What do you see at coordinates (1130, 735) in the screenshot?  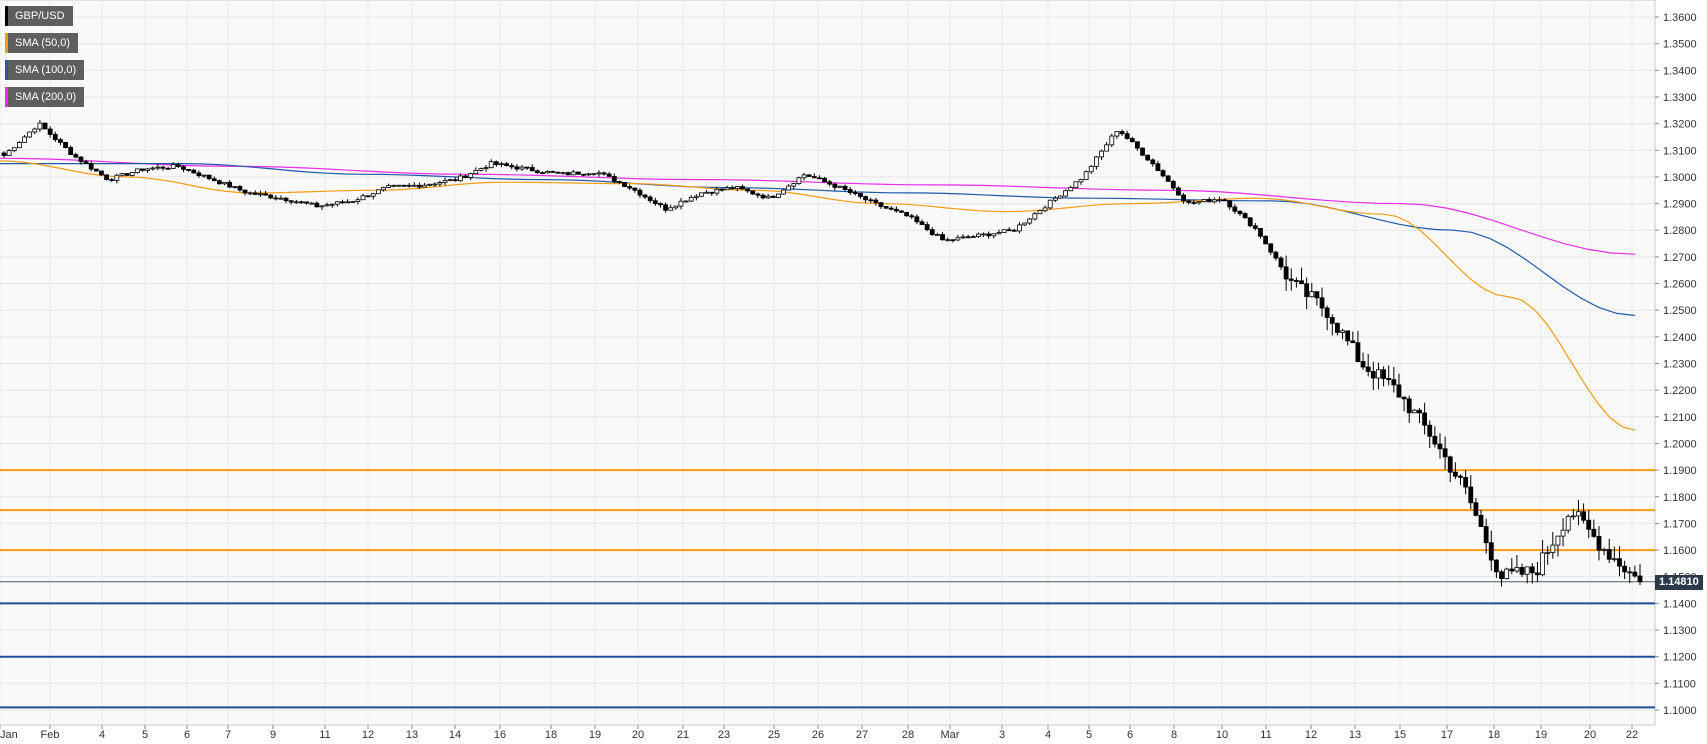 I see `x-tick-label: 6` at bounding box center [1130, 735].